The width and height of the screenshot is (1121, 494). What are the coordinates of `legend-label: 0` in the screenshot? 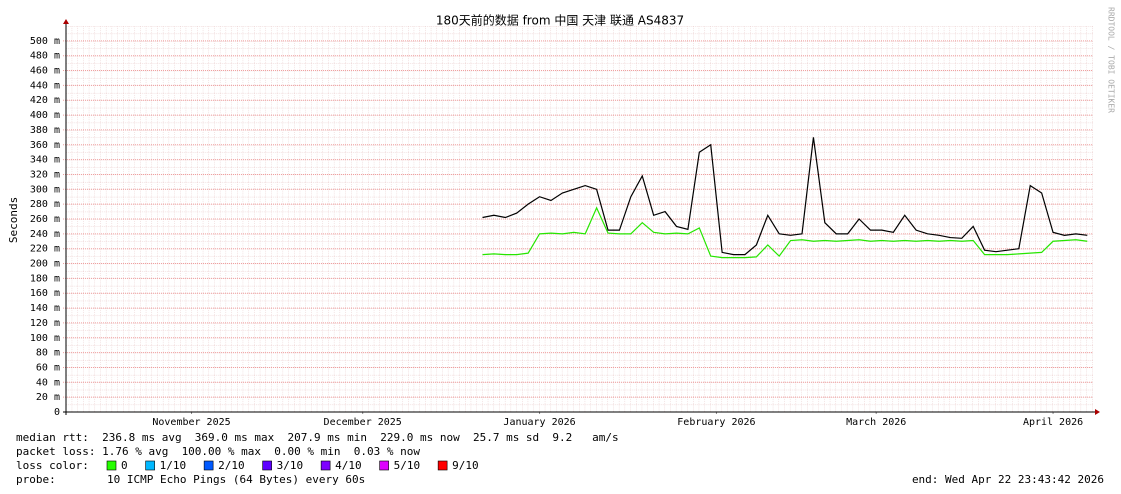 It's located at (124, 465).